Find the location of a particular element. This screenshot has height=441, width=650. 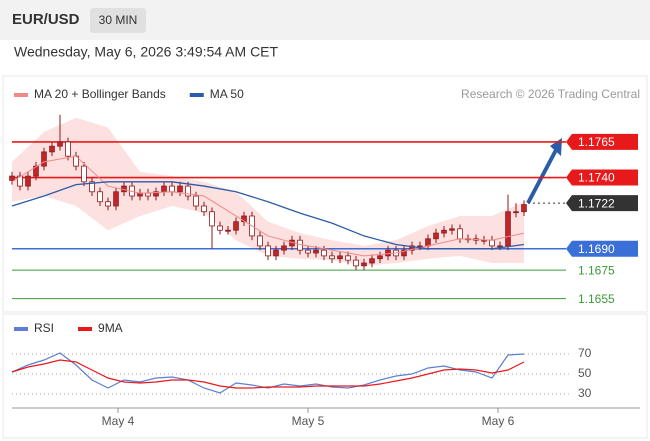

level-label: 1.1765 is located at coordinates (596, 142).